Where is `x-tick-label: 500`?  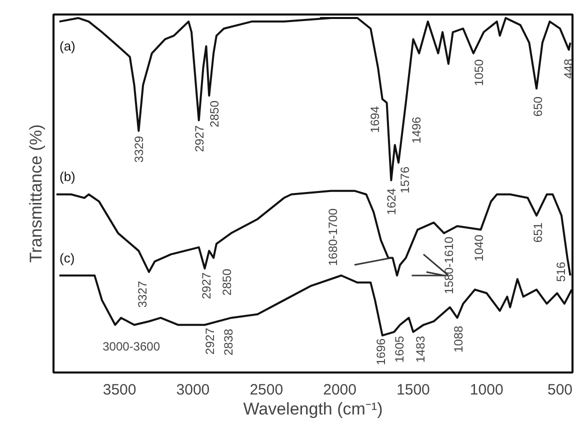 x-tick-label: 500 is located at coordinates (560, 390).